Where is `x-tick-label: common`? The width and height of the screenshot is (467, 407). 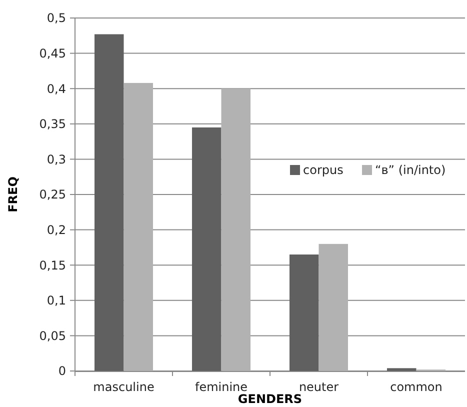 x-tick-label: common is located at coordinates (416, 387).